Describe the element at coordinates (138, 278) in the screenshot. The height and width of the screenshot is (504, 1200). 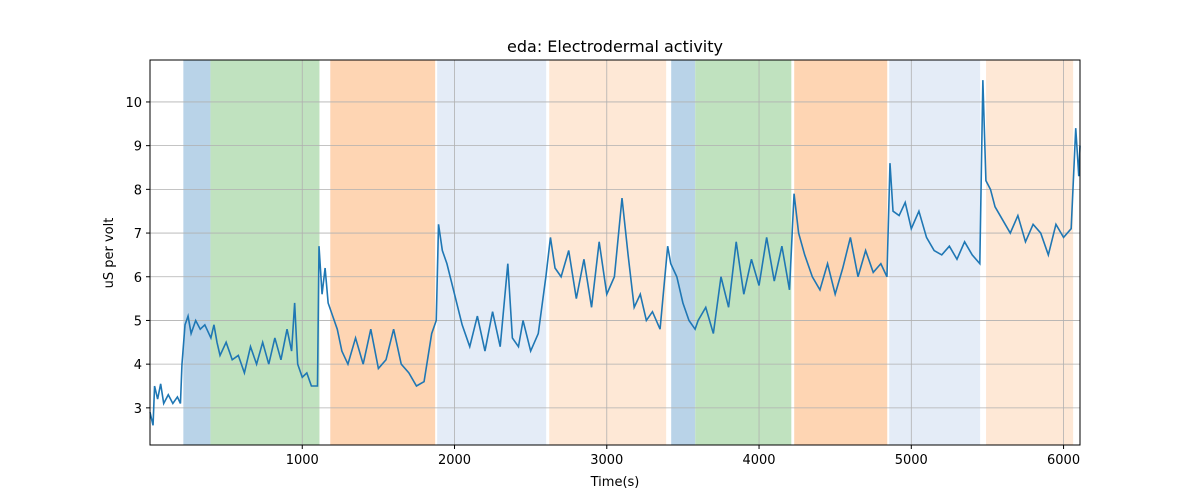
I see `y-tick-label: 6` at that location.